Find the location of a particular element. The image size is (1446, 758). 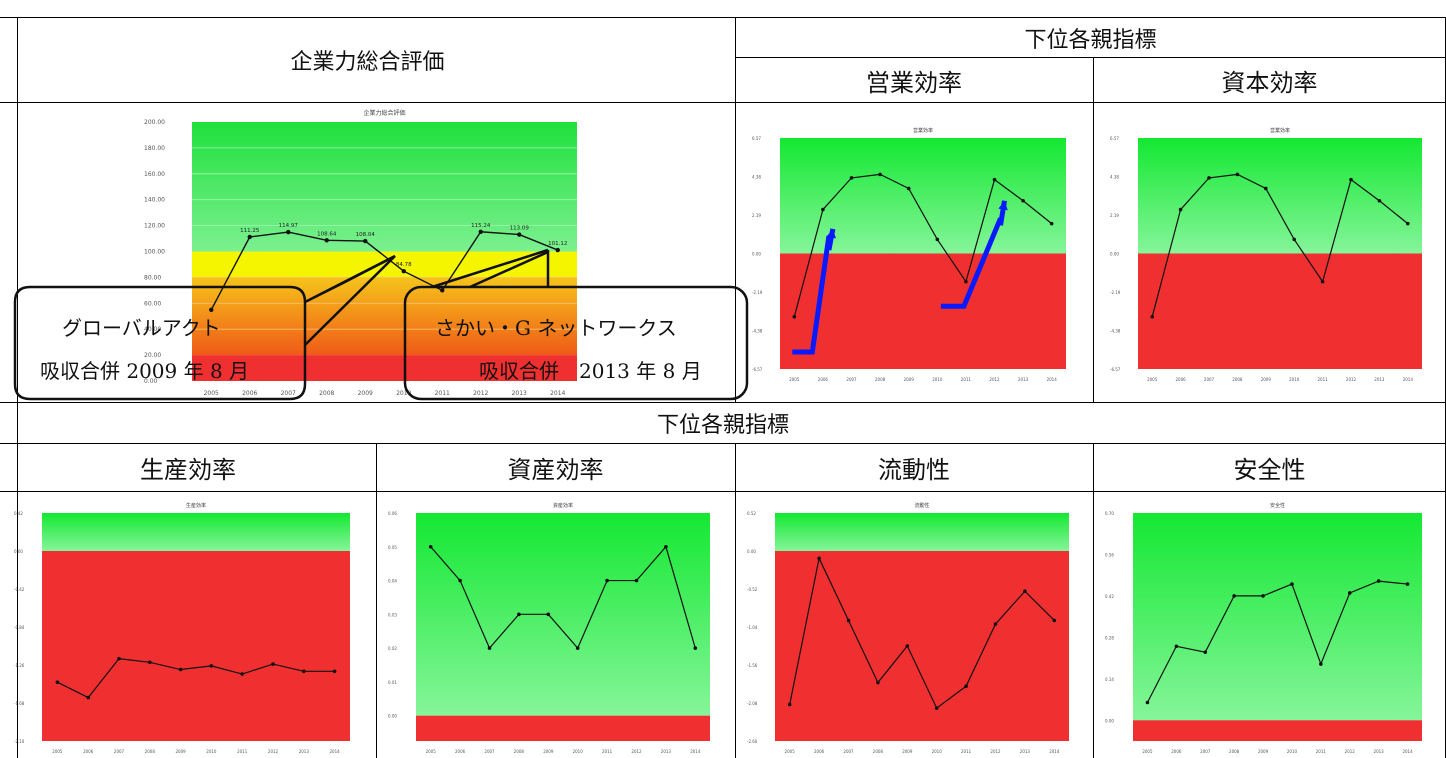

y-tick-label: -0.42 is located at coordinates (19, 589).